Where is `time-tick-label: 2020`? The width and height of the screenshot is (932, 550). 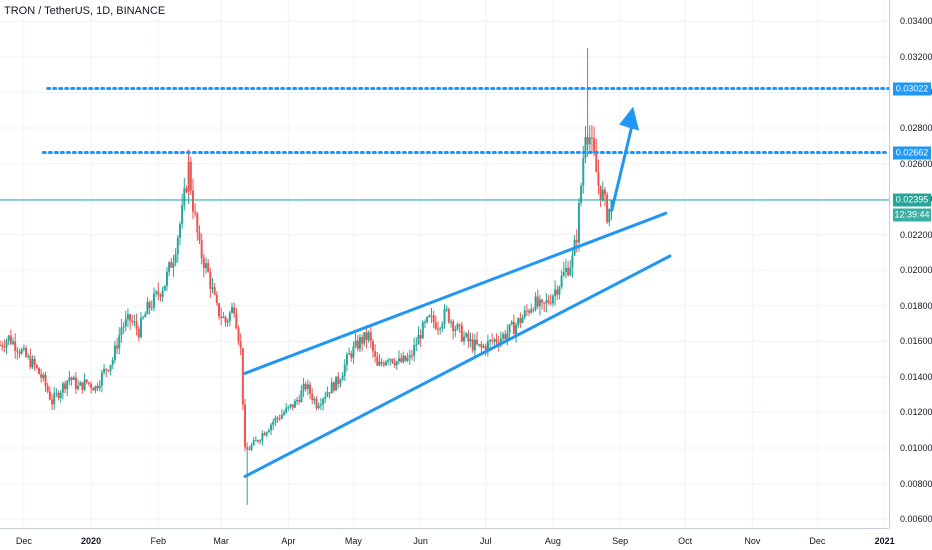 time-tick-label: 2020 is located at coordinates (91, 541).